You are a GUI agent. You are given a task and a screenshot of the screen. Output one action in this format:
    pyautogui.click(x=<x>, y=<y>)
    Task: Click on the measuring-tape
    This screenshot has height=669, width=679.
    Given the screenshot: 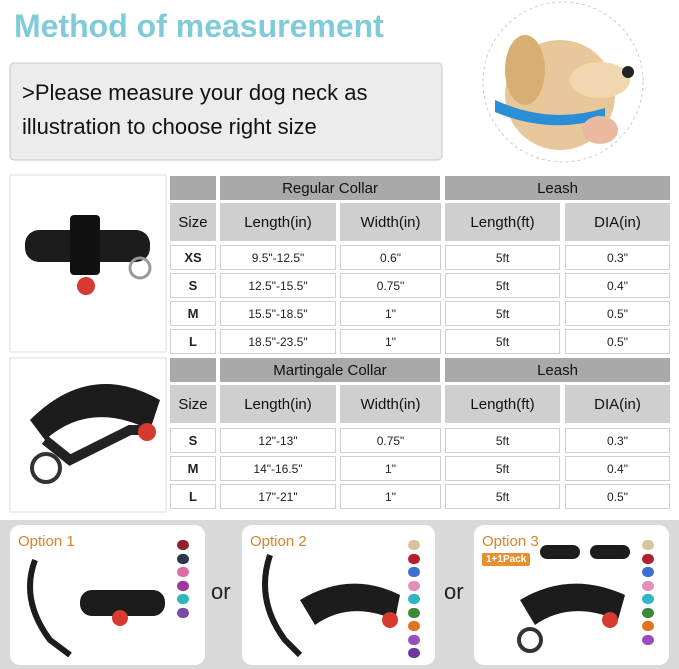 What is the action you would take?
    pyautogui.click(x=550, y=113)
    